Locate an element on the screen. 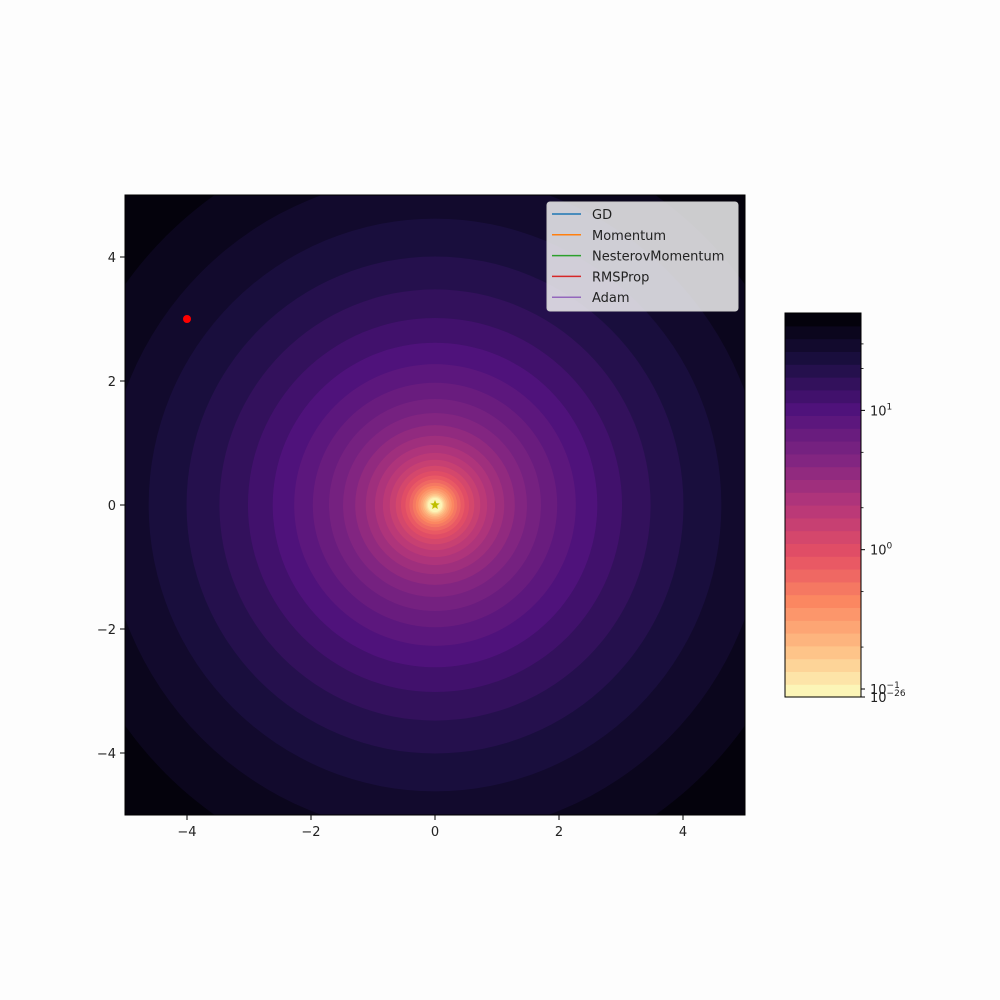  colorbar-tick-label: 10⁻¹ is located at coordinates (885, 689).